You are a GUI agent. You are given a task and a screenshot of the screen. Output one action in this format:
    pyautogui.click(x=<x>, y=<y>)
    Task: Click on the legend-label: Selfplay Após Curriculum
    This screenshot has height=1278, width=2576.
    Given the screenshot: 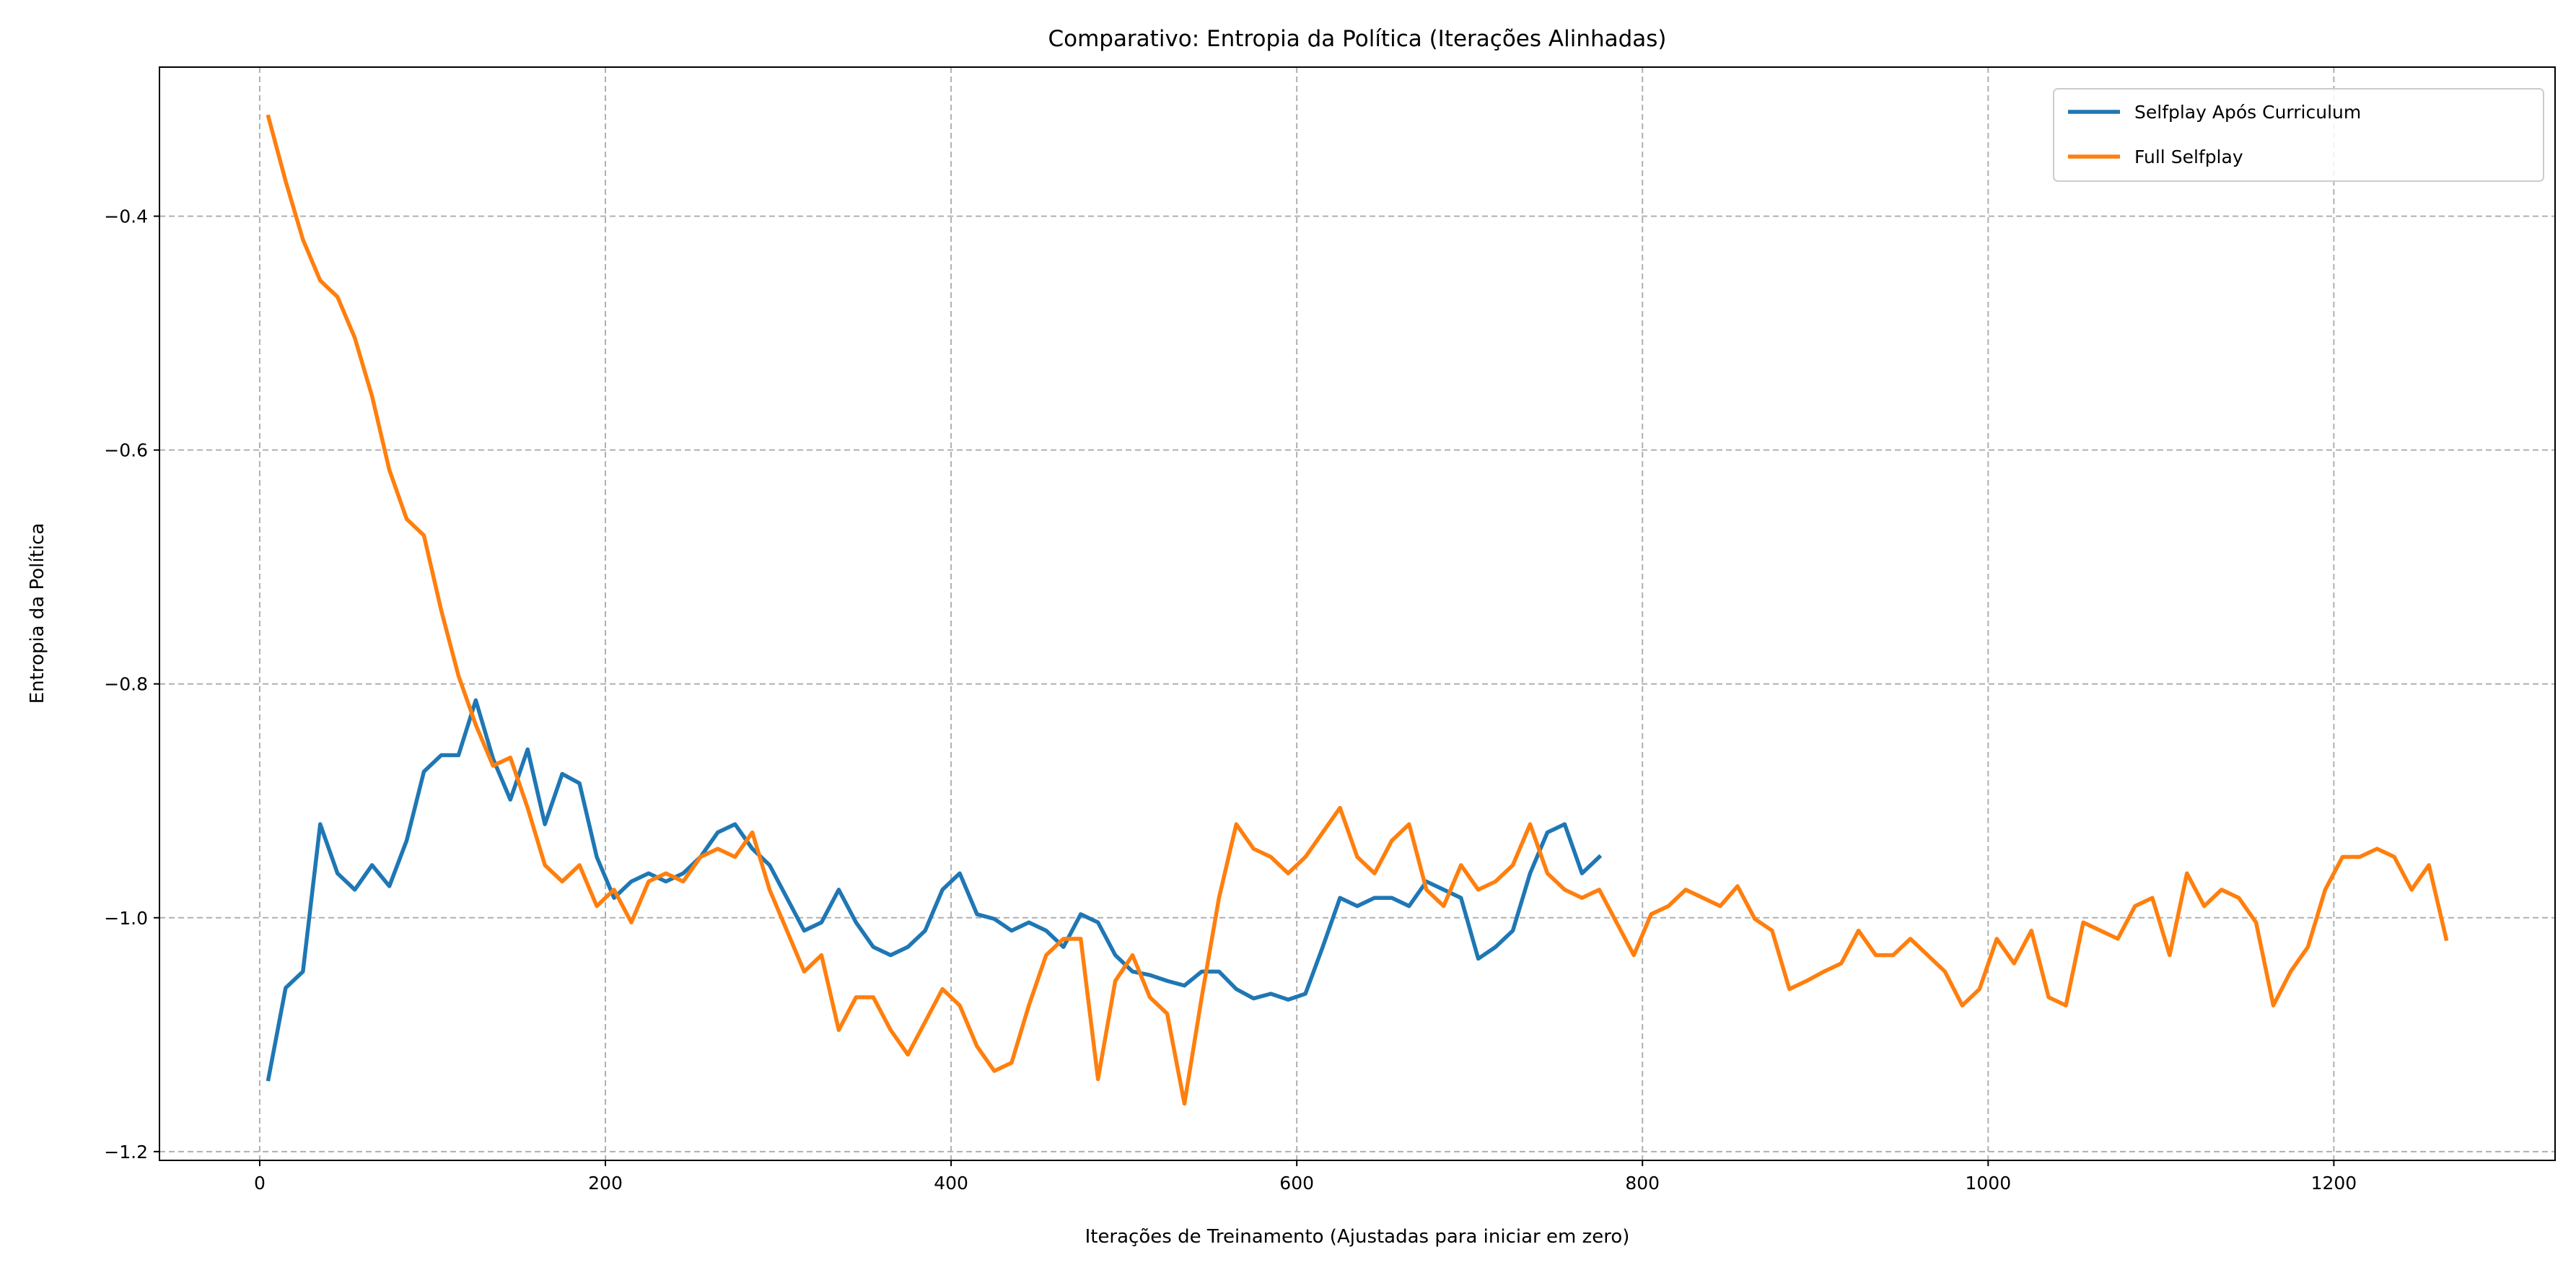 What is the action you would take?
    pyautogui.click(x=2247, y=112)
    